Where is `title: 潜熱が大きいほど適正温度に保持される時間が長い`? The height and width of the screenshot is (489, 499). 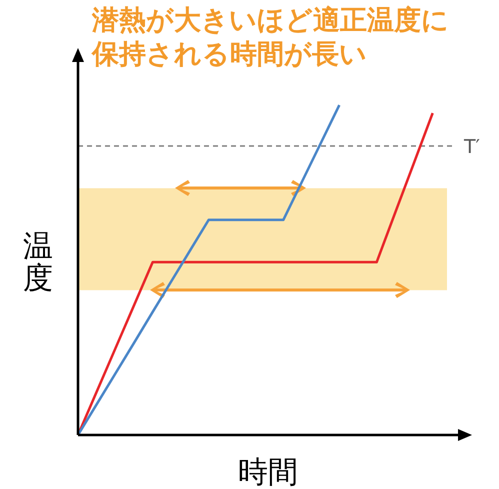 title: 潜熱が大きいほど適正温度に保持される時間が長い is located at coordinates (271, 38).